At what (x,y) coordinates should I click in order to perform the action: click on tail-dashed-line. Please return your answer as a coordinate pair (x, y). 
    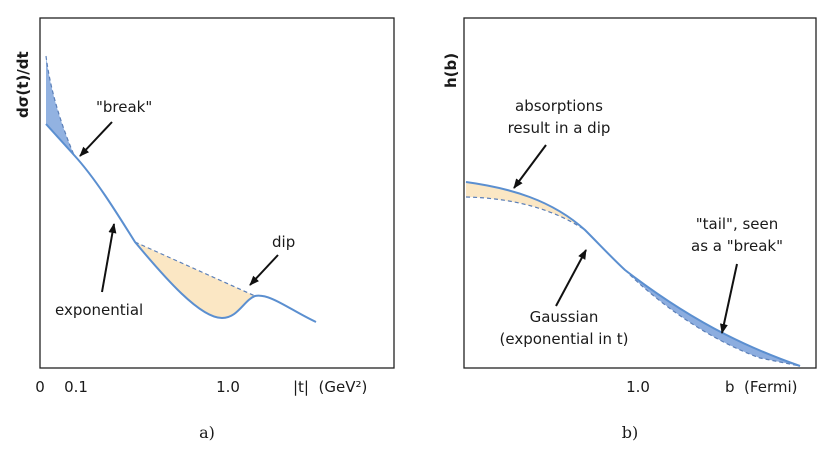
    Looking at the image, I should click on (712, 318).